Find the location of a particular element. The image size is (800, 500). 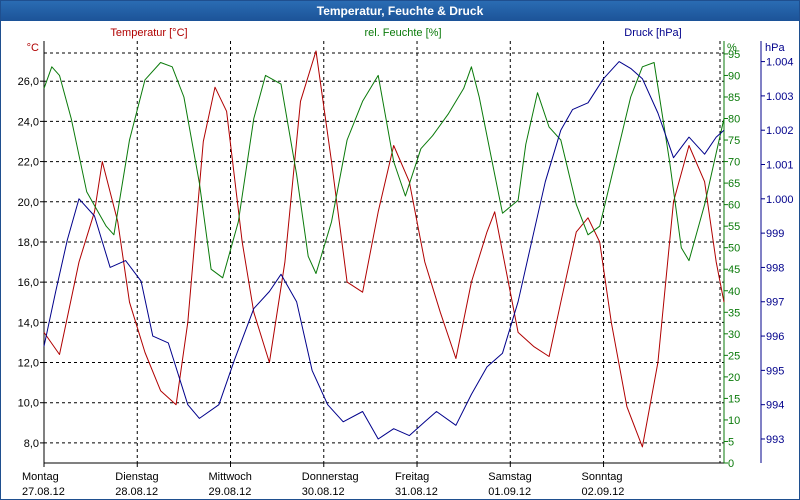

temperature-tick-label: 10,0 is located at coordinates (28, 404).